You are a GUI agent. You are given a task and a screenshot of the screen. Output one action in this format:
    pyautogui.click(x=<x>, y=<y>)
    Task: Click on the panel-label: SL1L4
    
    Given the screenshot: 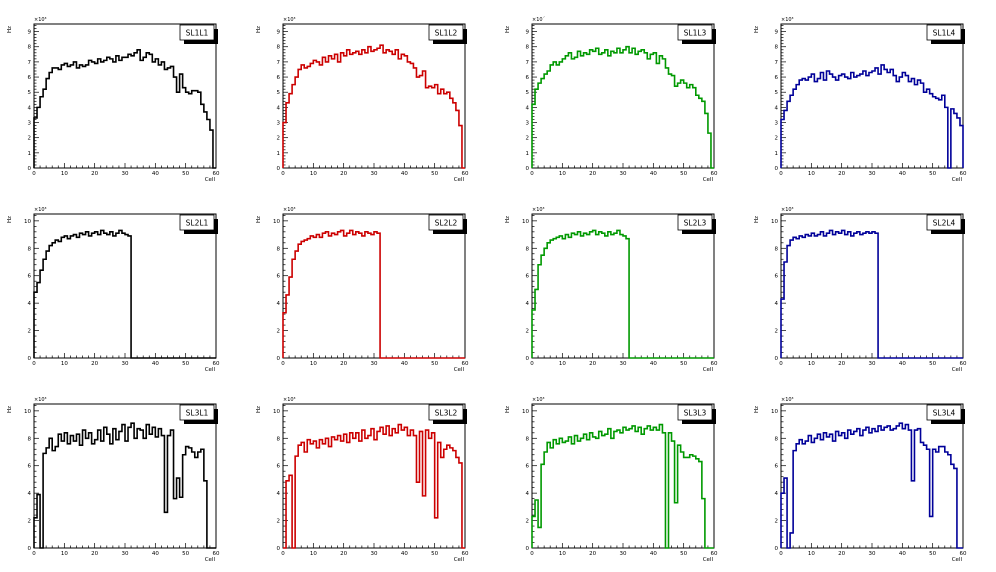 What is the action you would take?
    pyautogui.click(x=944, y=33)
    